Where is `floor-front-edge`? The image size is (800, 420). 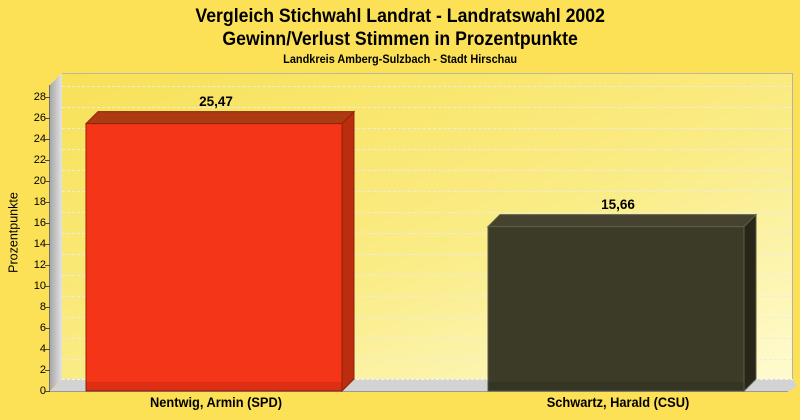
floor-front-edge is located at coordinates (419, 391).